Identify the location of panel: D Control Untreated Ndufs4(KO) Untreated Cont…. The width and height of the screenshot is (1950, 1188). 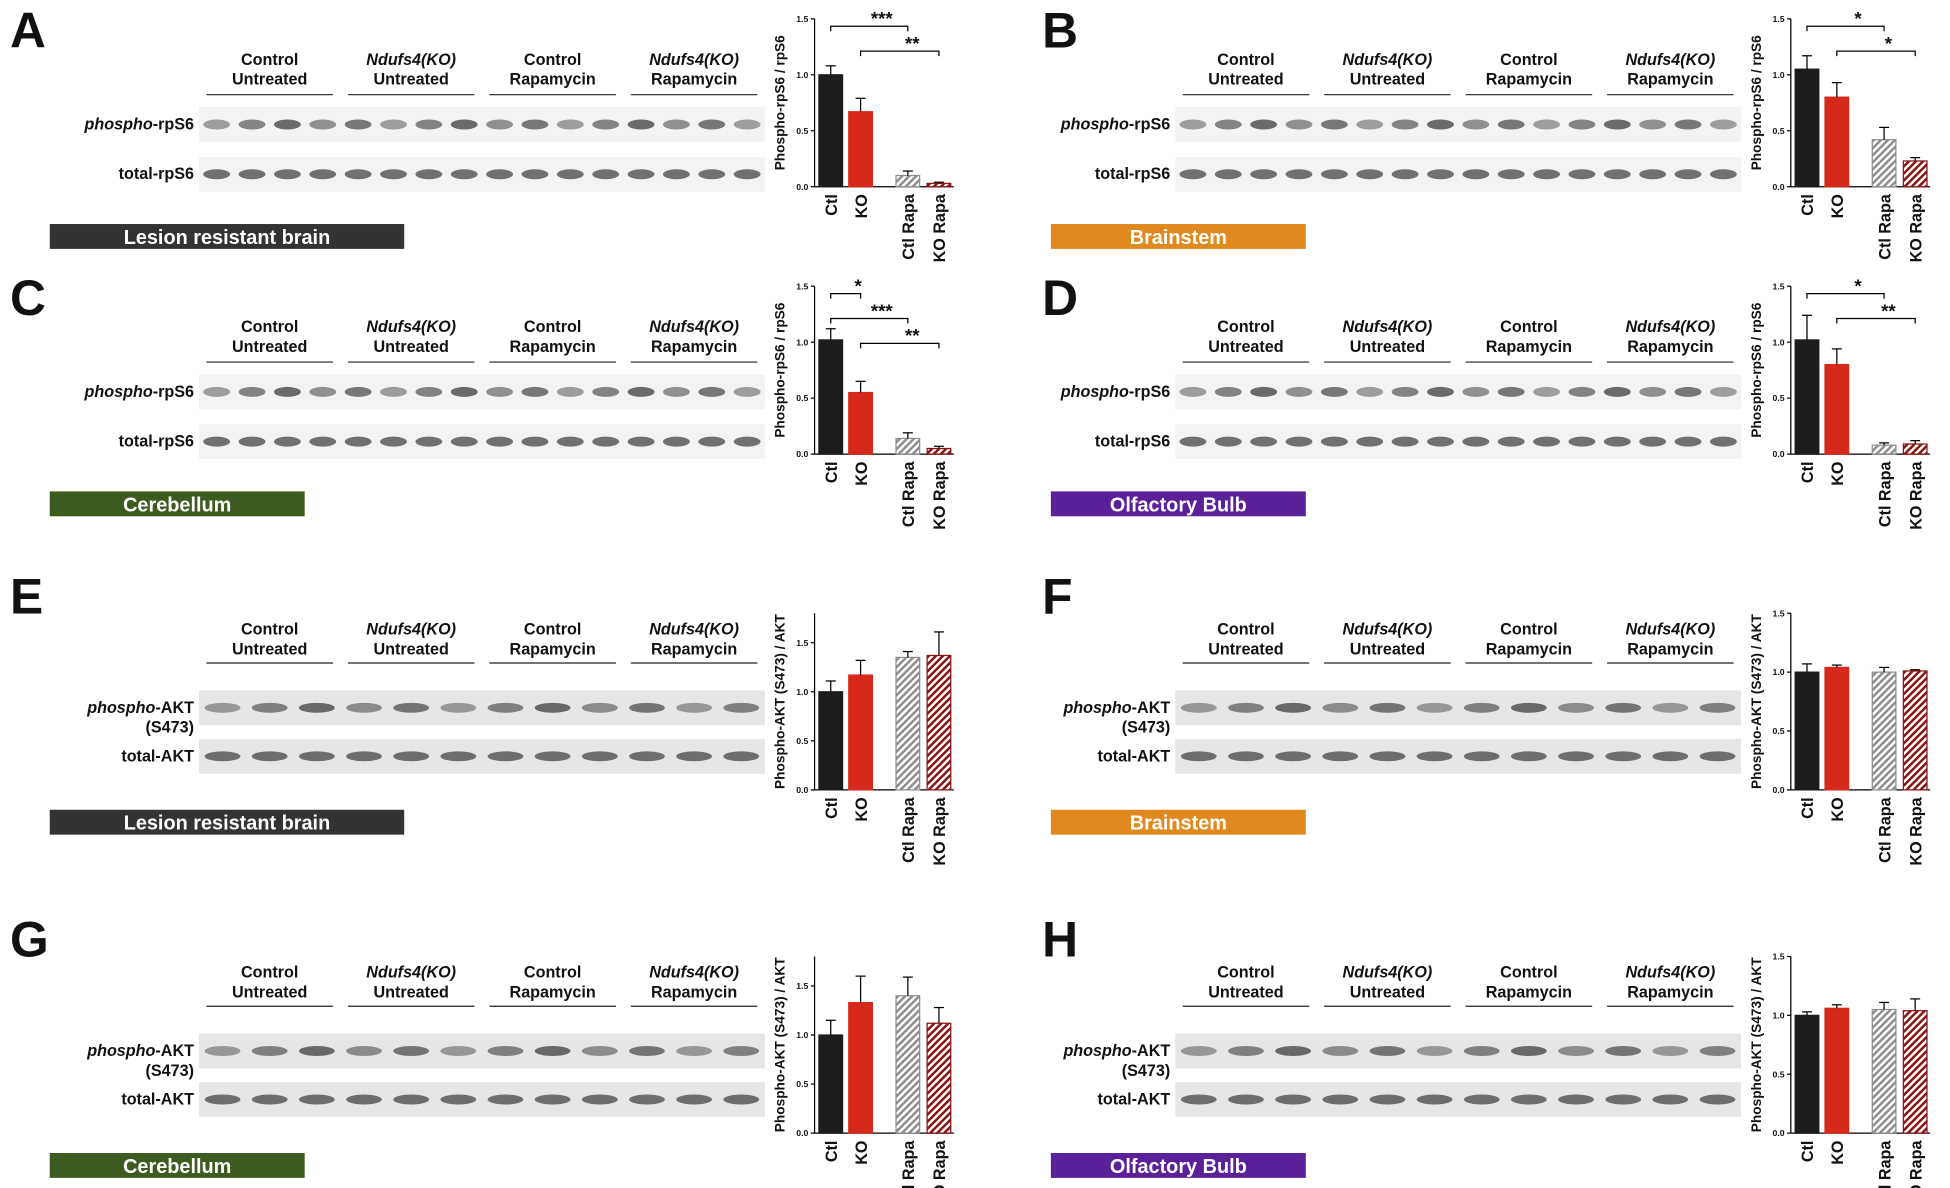
(1486, 400).